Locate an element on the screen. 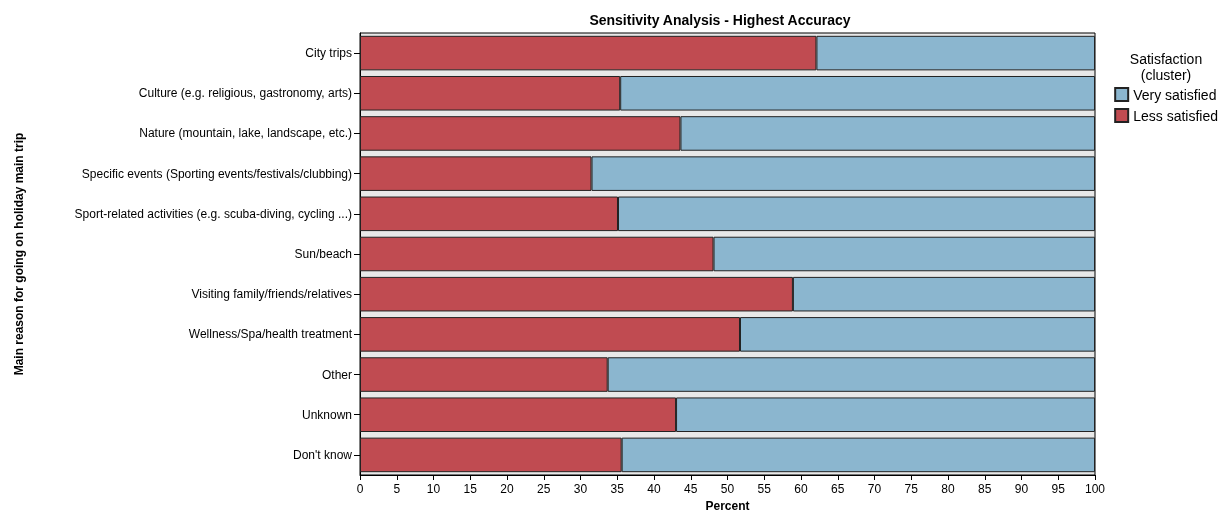 The width and height of the screenshot is (1229, 519). x-tick-label: 25 is located at coordinates (544, 489).